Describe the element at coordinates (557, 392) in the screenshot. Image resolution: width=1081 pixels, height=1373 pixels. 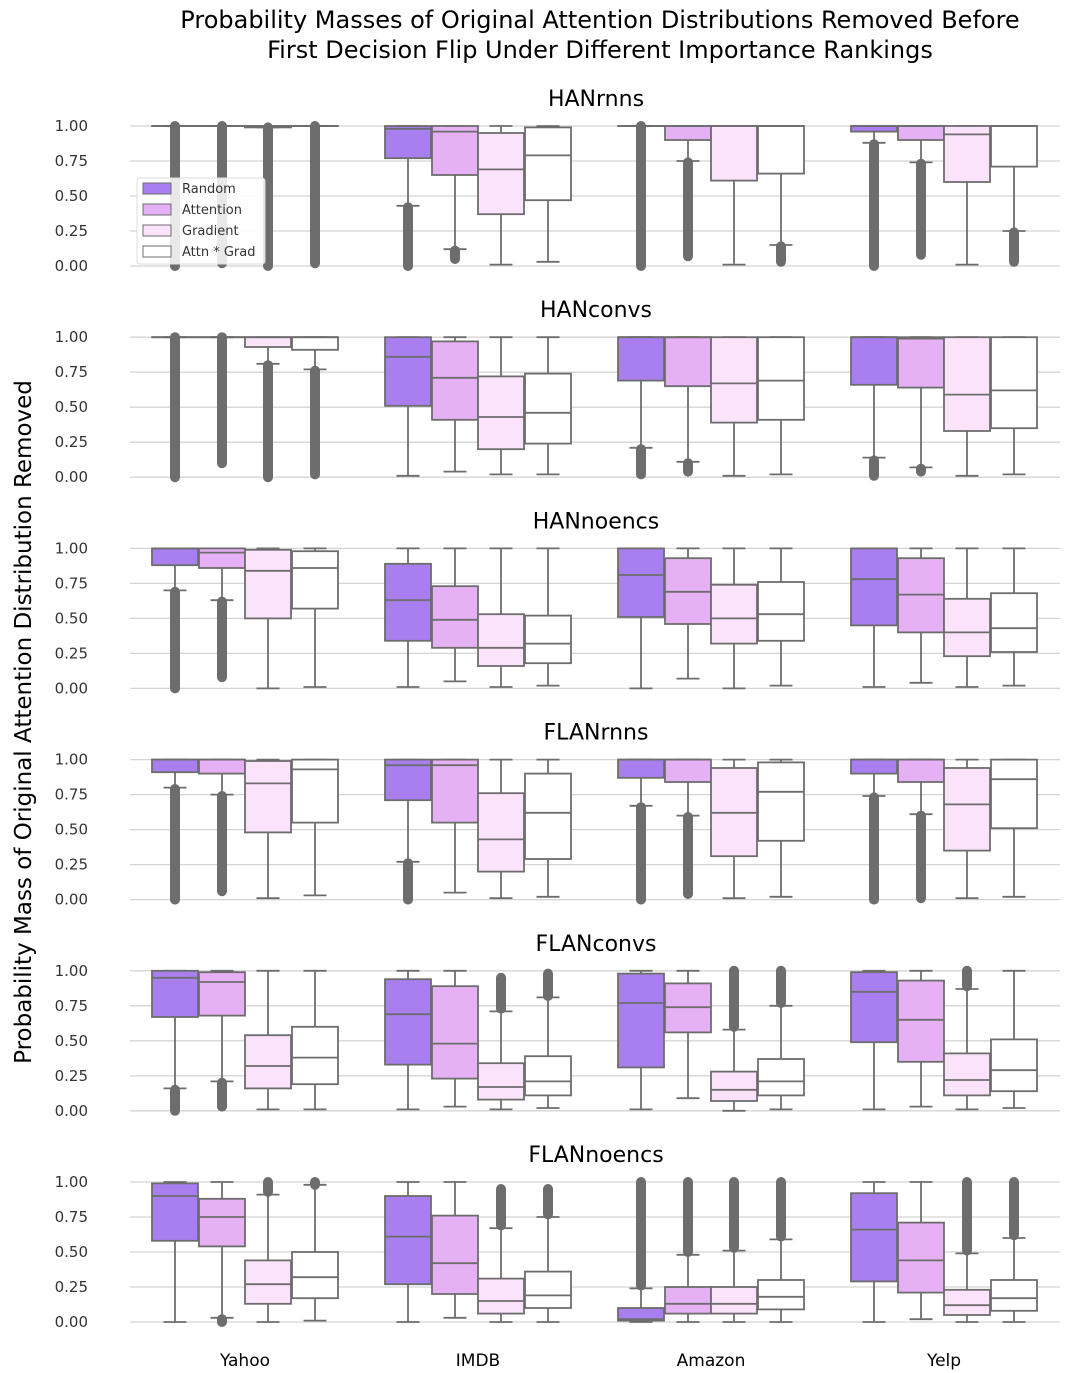
I see `panel-HANconvs: HANconvs 0.00 0.25 0.50 0.75 1.00` at that location.